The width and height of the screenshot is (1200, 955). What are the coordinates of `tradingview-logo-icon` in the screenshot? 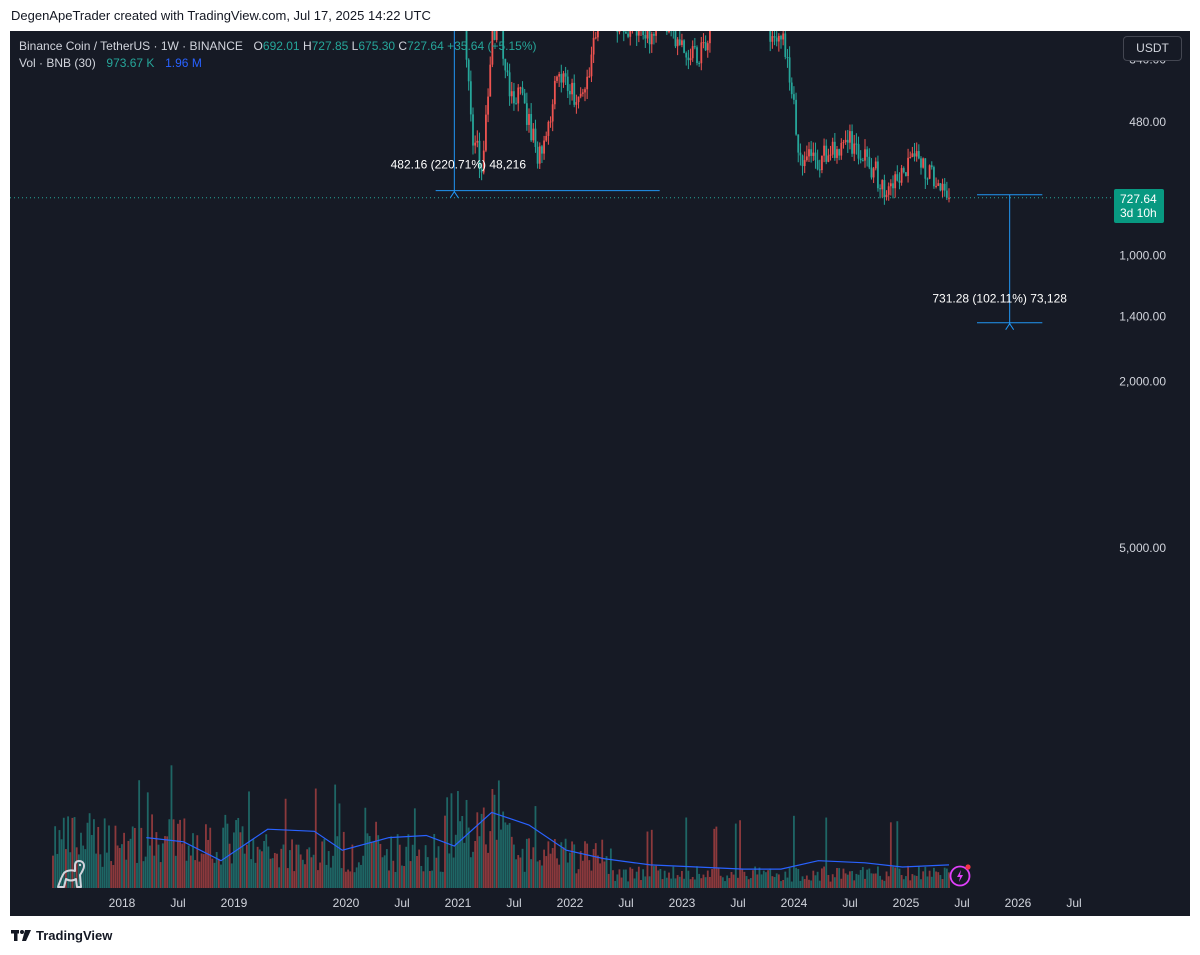 It's located at (21, 935).